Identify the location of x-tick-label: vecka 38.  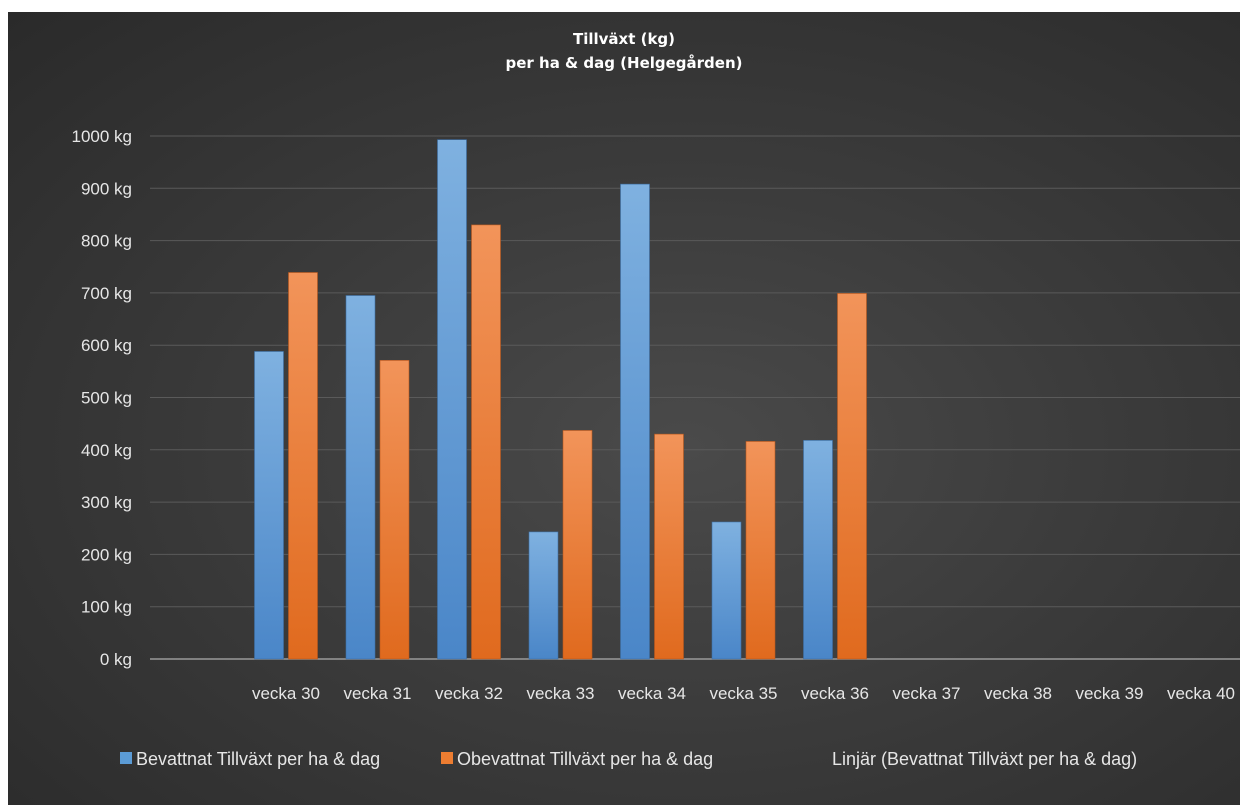
(1018, 693).